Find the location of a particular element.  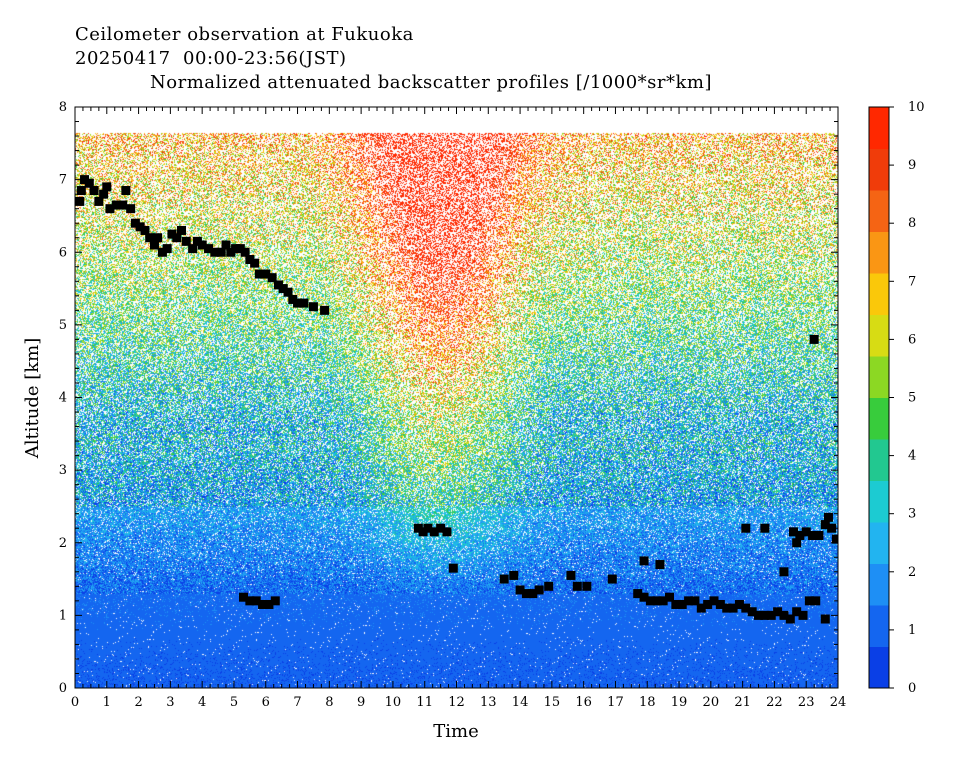

colorbar-tick-label: 0 is located at coordinates (912, 688).